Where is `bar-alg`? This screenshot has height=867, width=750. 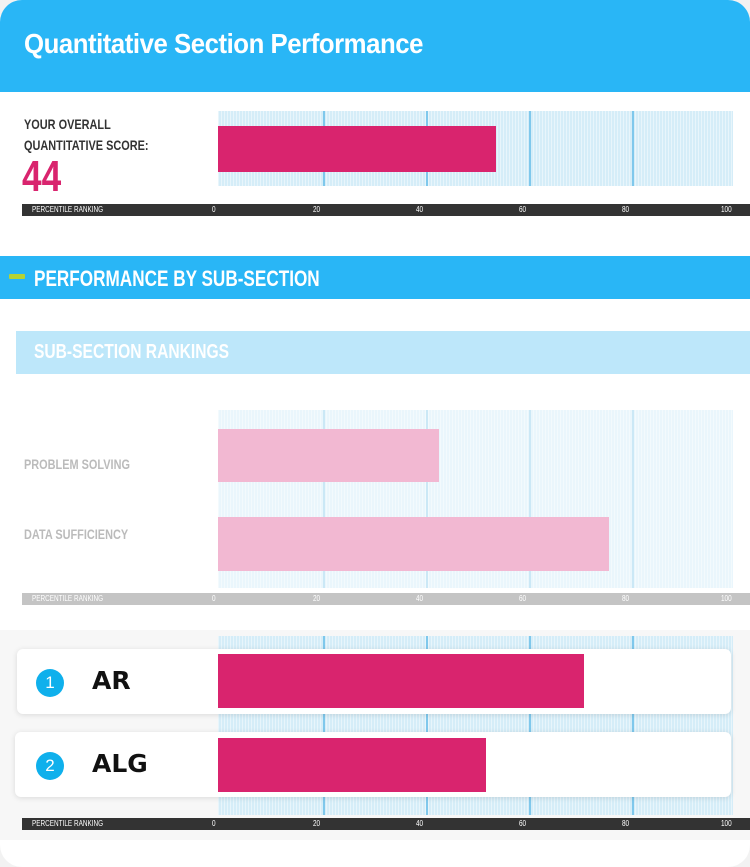
bar-alg is located at coordinates (352, 765).